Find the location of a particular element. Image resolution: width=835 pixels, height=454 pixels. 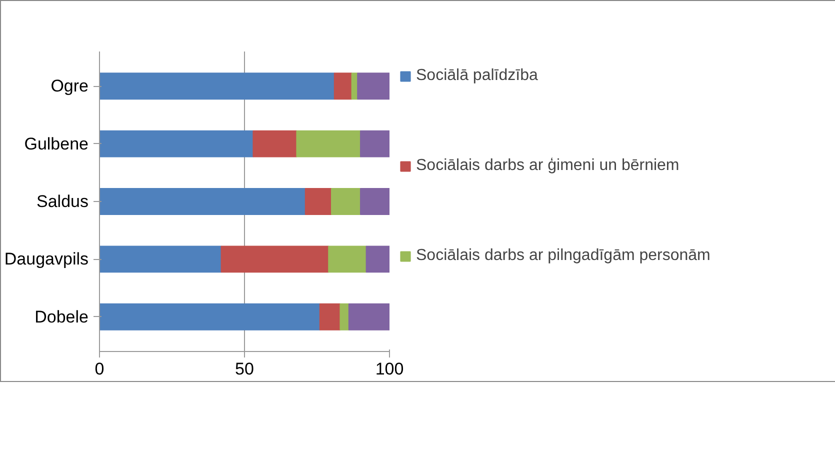

x-tick-label: 50 is located at coordinates (244, 369).